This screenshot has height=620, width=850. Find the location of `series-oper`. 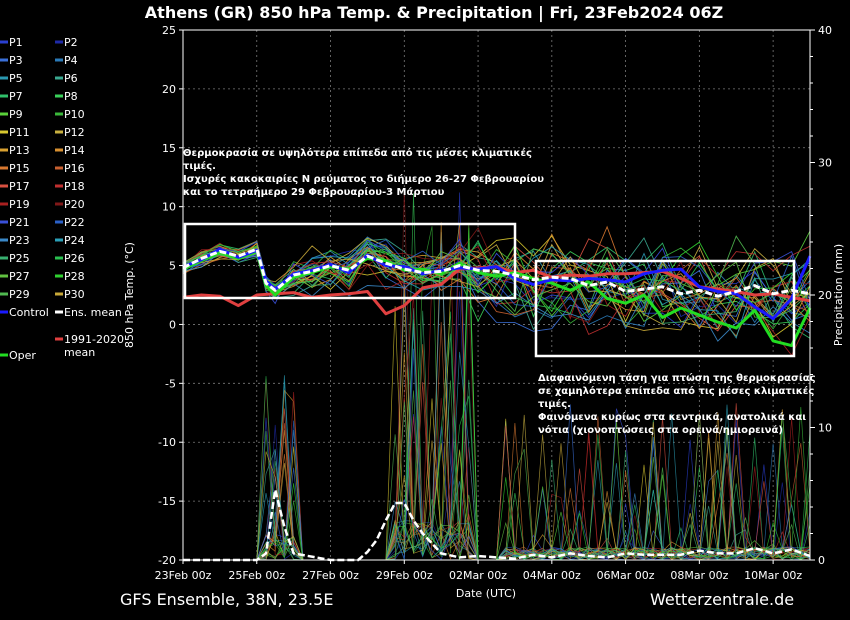

series-oper is located at coordinates (497, 298).